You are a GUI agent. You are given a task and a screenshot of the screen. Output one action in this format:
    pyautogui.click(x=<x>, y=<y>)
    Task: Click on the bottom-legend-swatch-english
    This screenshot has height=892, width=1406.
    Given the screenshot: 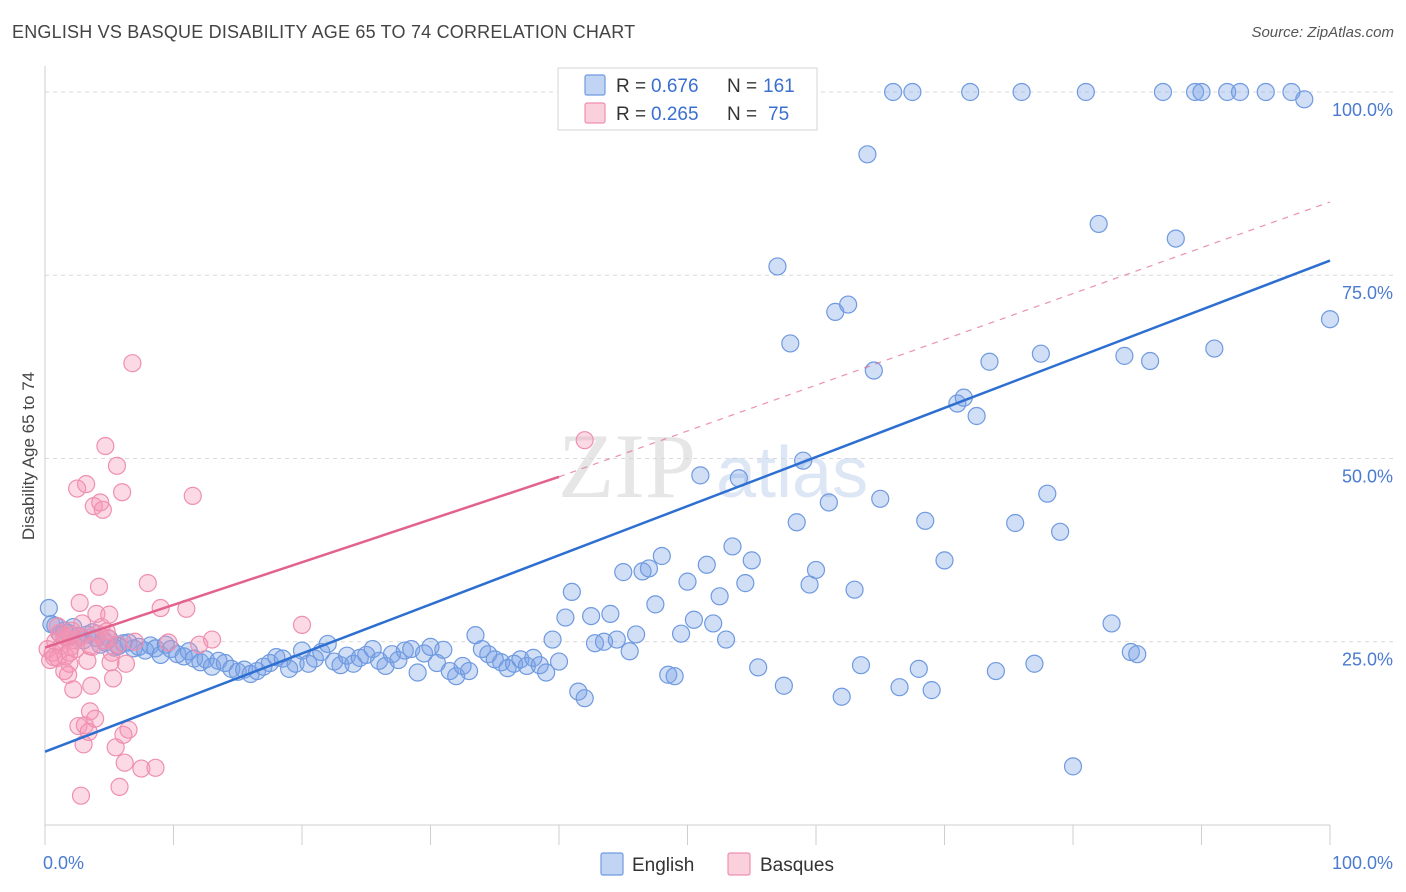 What is the action you would take?
    pyautogui.click(x=612, y=864)
    